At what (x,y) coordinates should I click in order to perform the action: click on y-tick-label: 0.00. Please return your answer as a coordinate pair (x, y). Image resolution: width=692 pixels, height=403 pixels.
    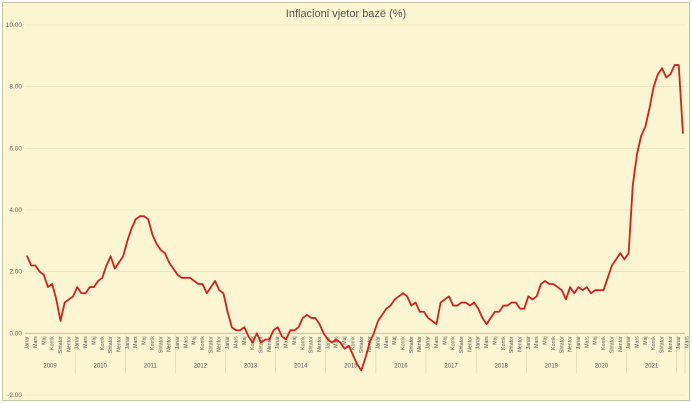
    Looking at the image, I should click on (15, 333).